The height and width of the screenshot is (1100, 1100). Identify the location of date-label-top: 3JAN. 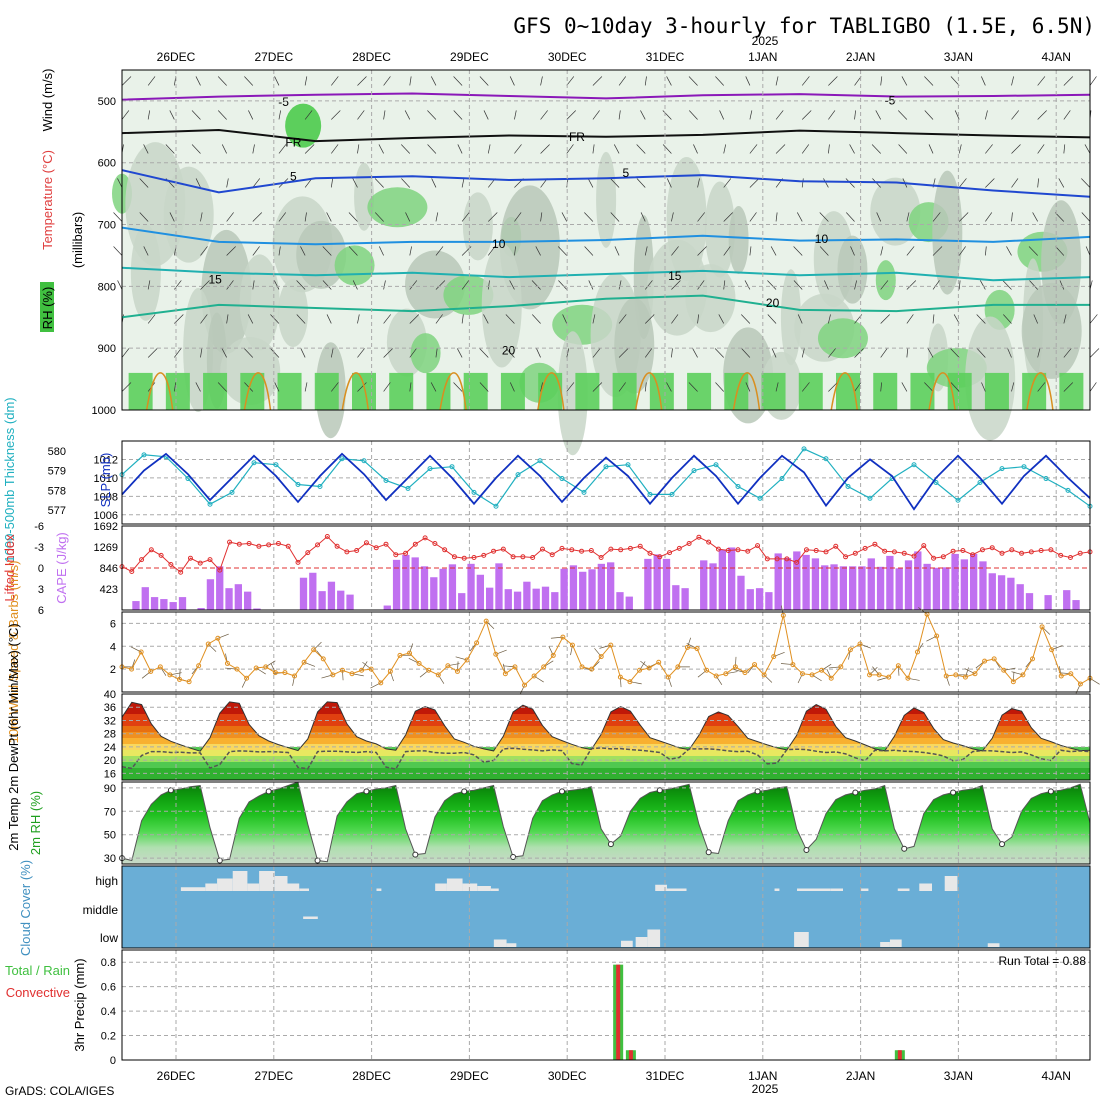
(958, 57).